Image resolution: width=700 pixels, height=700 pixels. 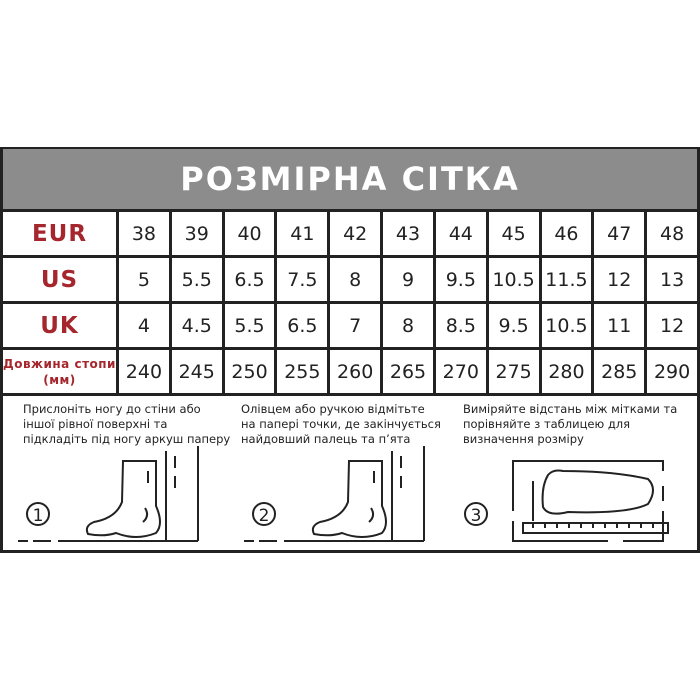 I want to click on size-cell: 255, so click(x=302, y=371).